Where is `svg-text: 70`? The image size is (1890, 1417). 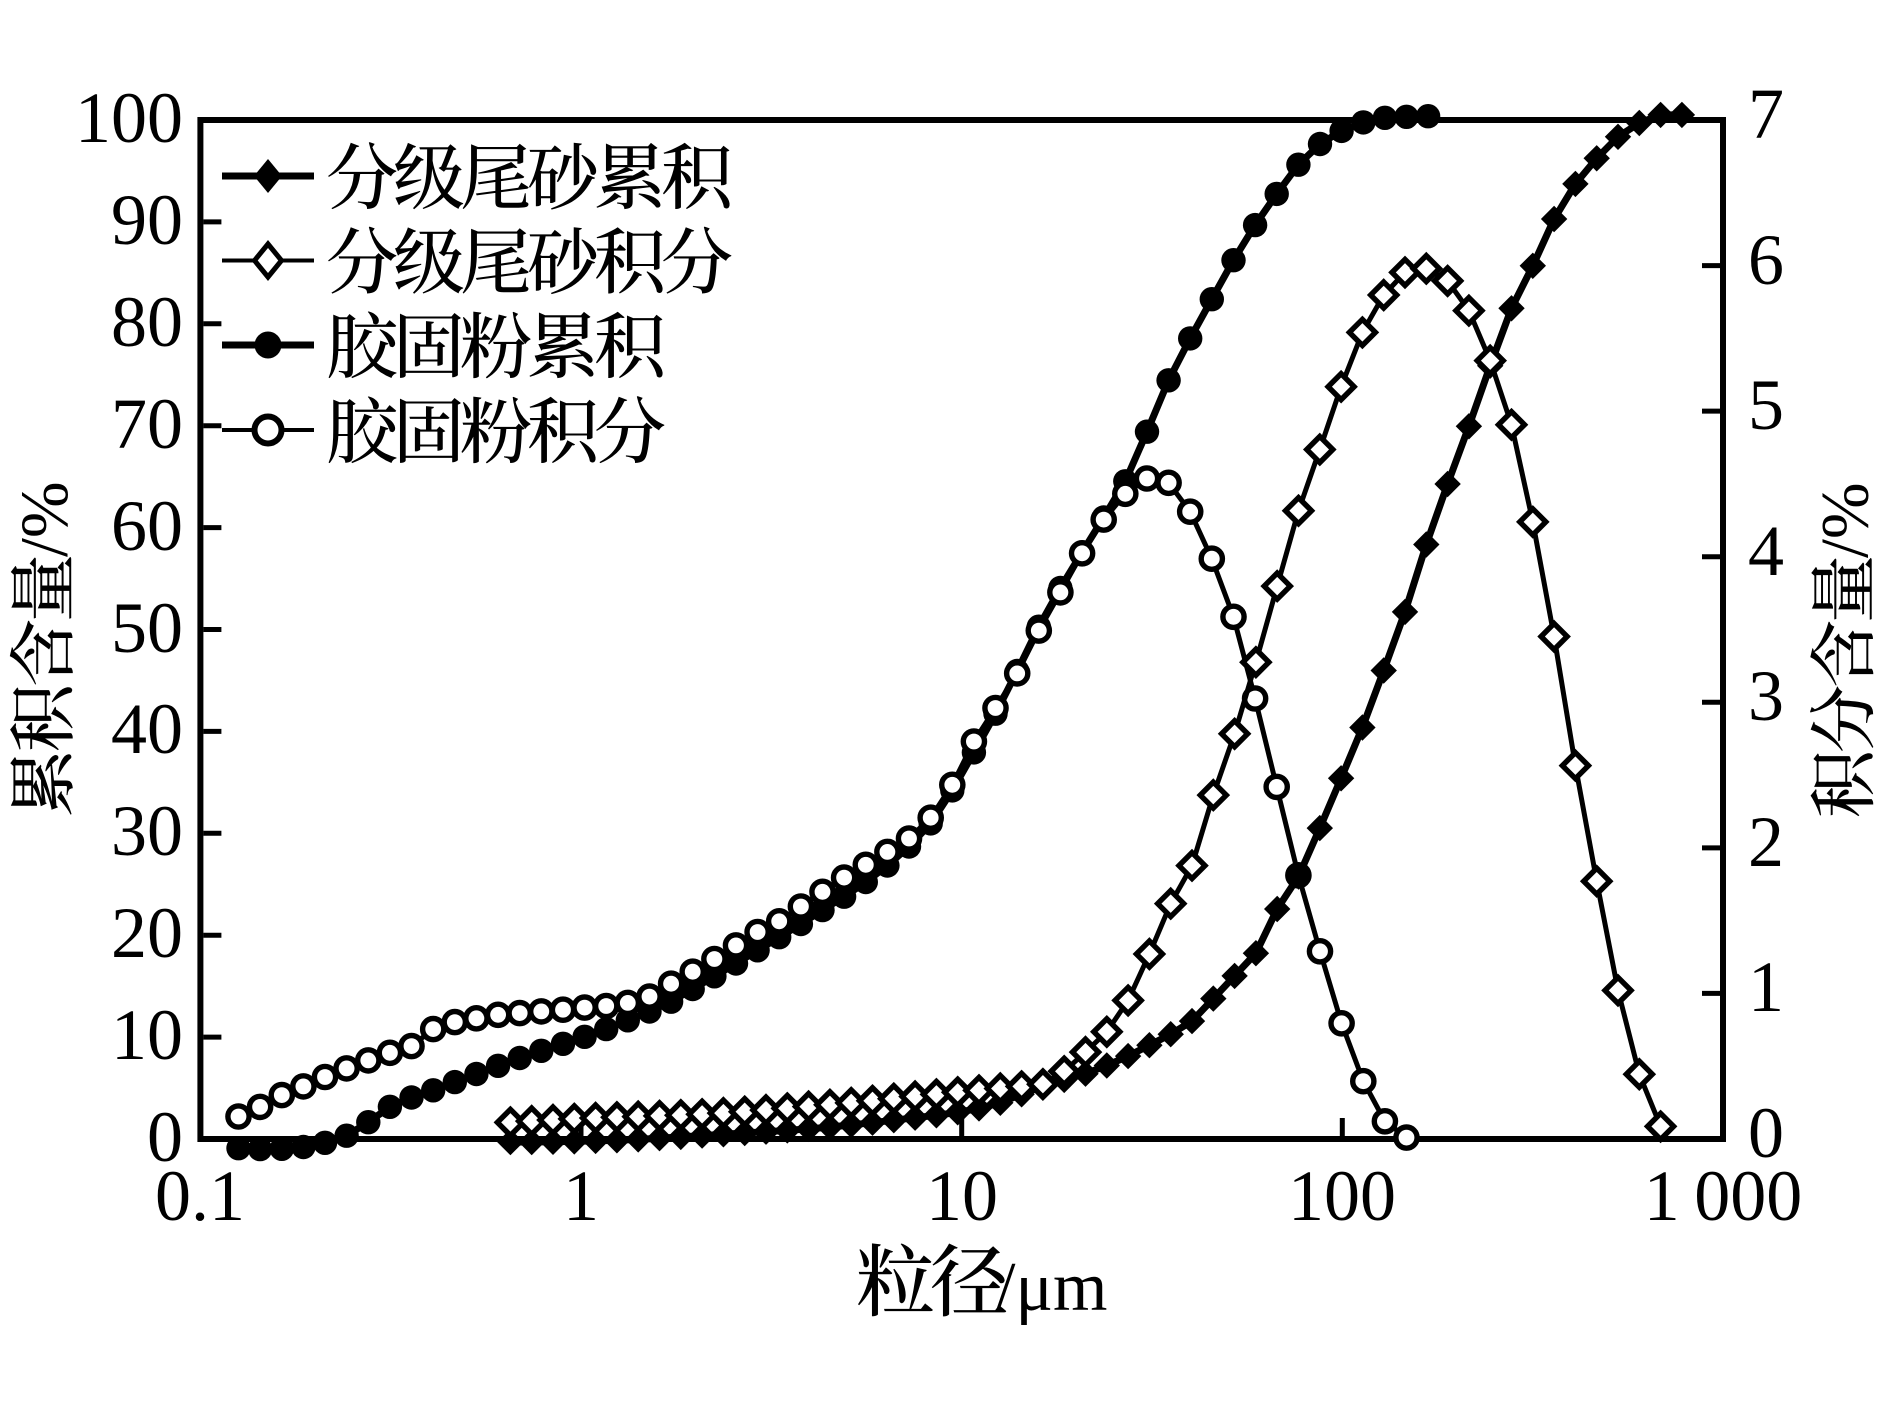 svg-text: 70 is located at coordinates (147, 424).